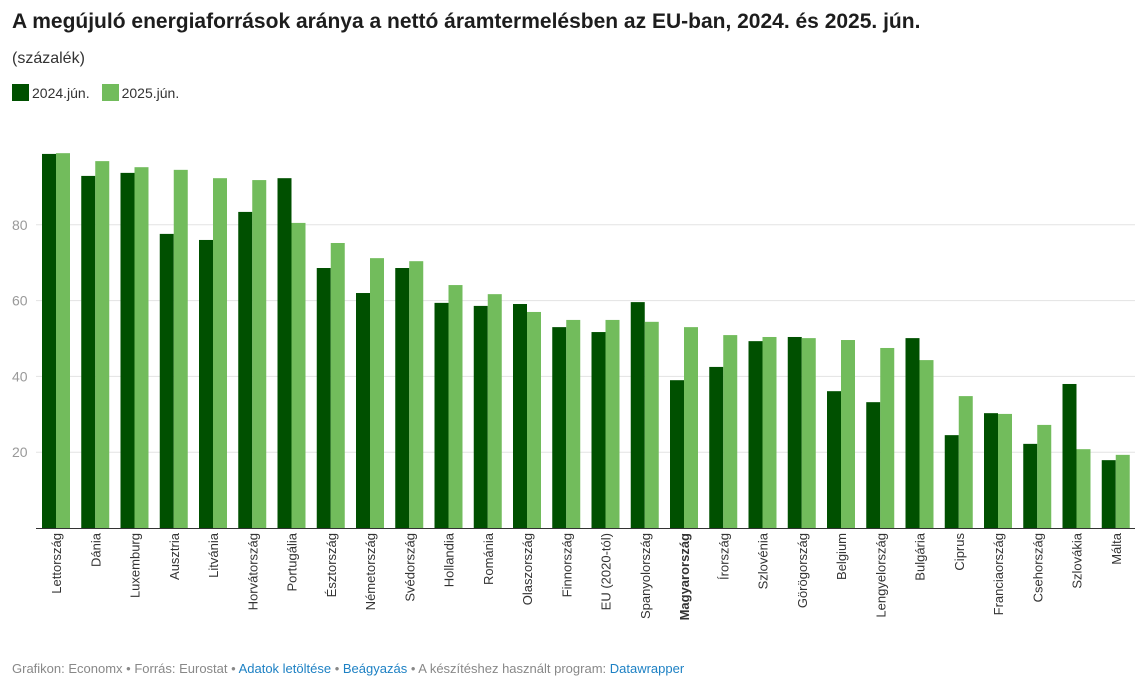  What do you see at coordinates (449, 559) in the screenshot?
I see `x-tick-label: Hollandia` at bounding box center [449, 559].